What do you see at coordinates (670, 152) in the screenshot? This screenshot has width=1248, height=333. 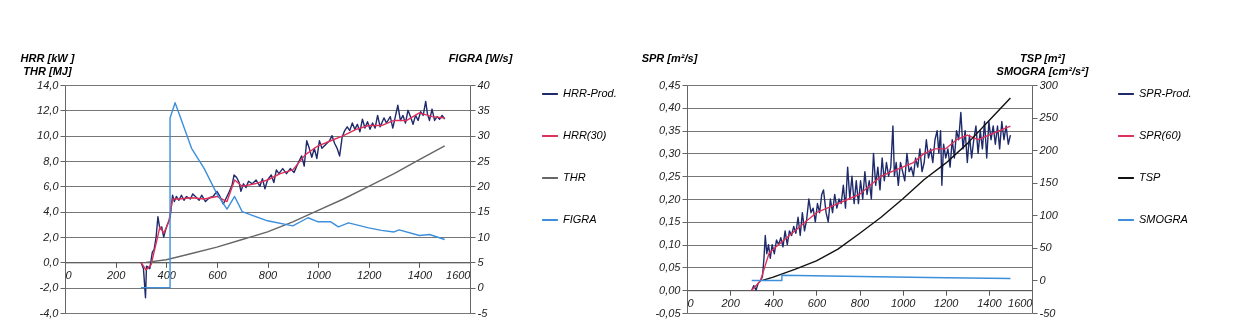 I see `y-tick-label: 0,30` at bounding box center [670, 152].